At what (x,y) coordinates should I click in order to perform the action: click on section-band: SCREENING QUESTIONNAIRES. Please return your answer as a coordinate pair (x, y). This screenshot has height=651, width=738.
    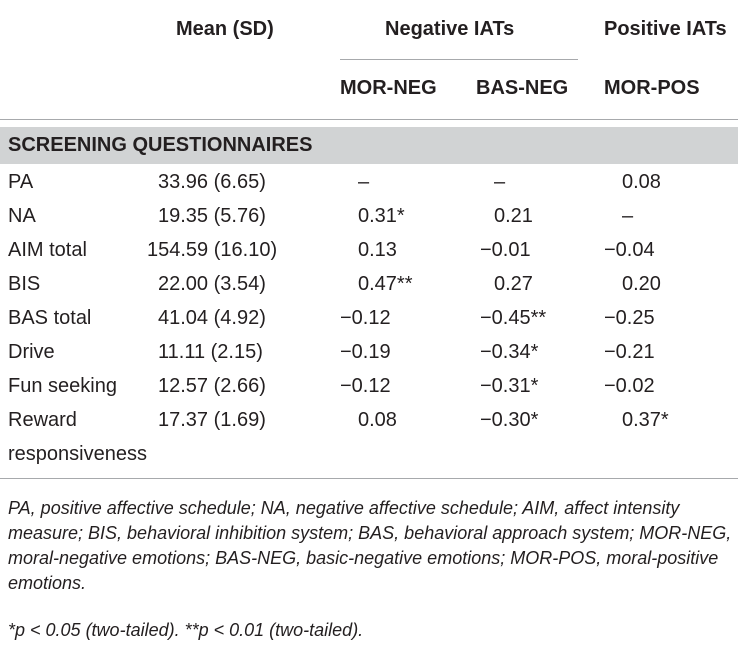
    Looking at the image, I should click on (369, 145).